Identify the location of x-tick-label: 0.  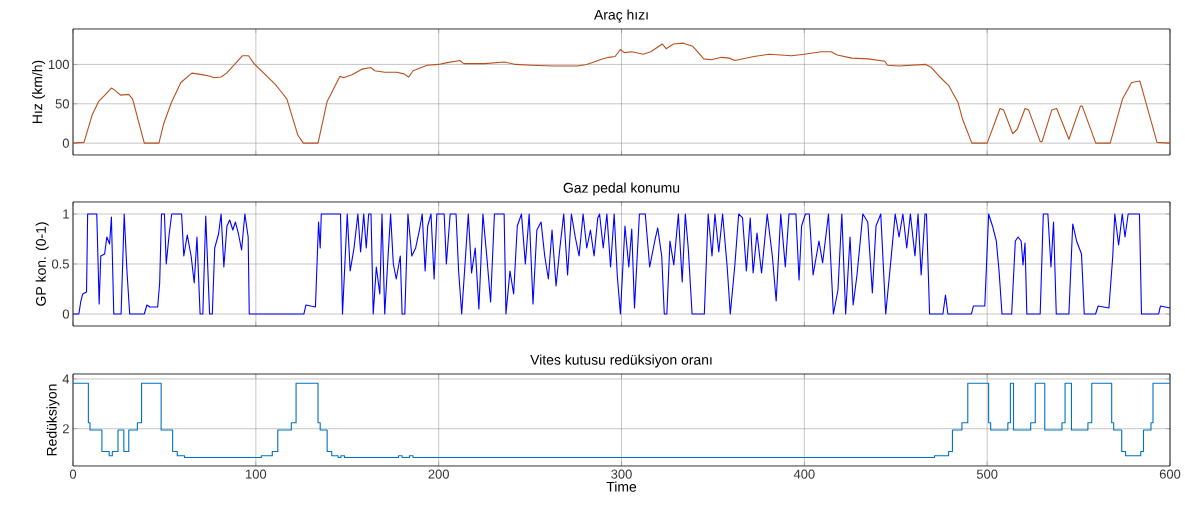
(73, 474).